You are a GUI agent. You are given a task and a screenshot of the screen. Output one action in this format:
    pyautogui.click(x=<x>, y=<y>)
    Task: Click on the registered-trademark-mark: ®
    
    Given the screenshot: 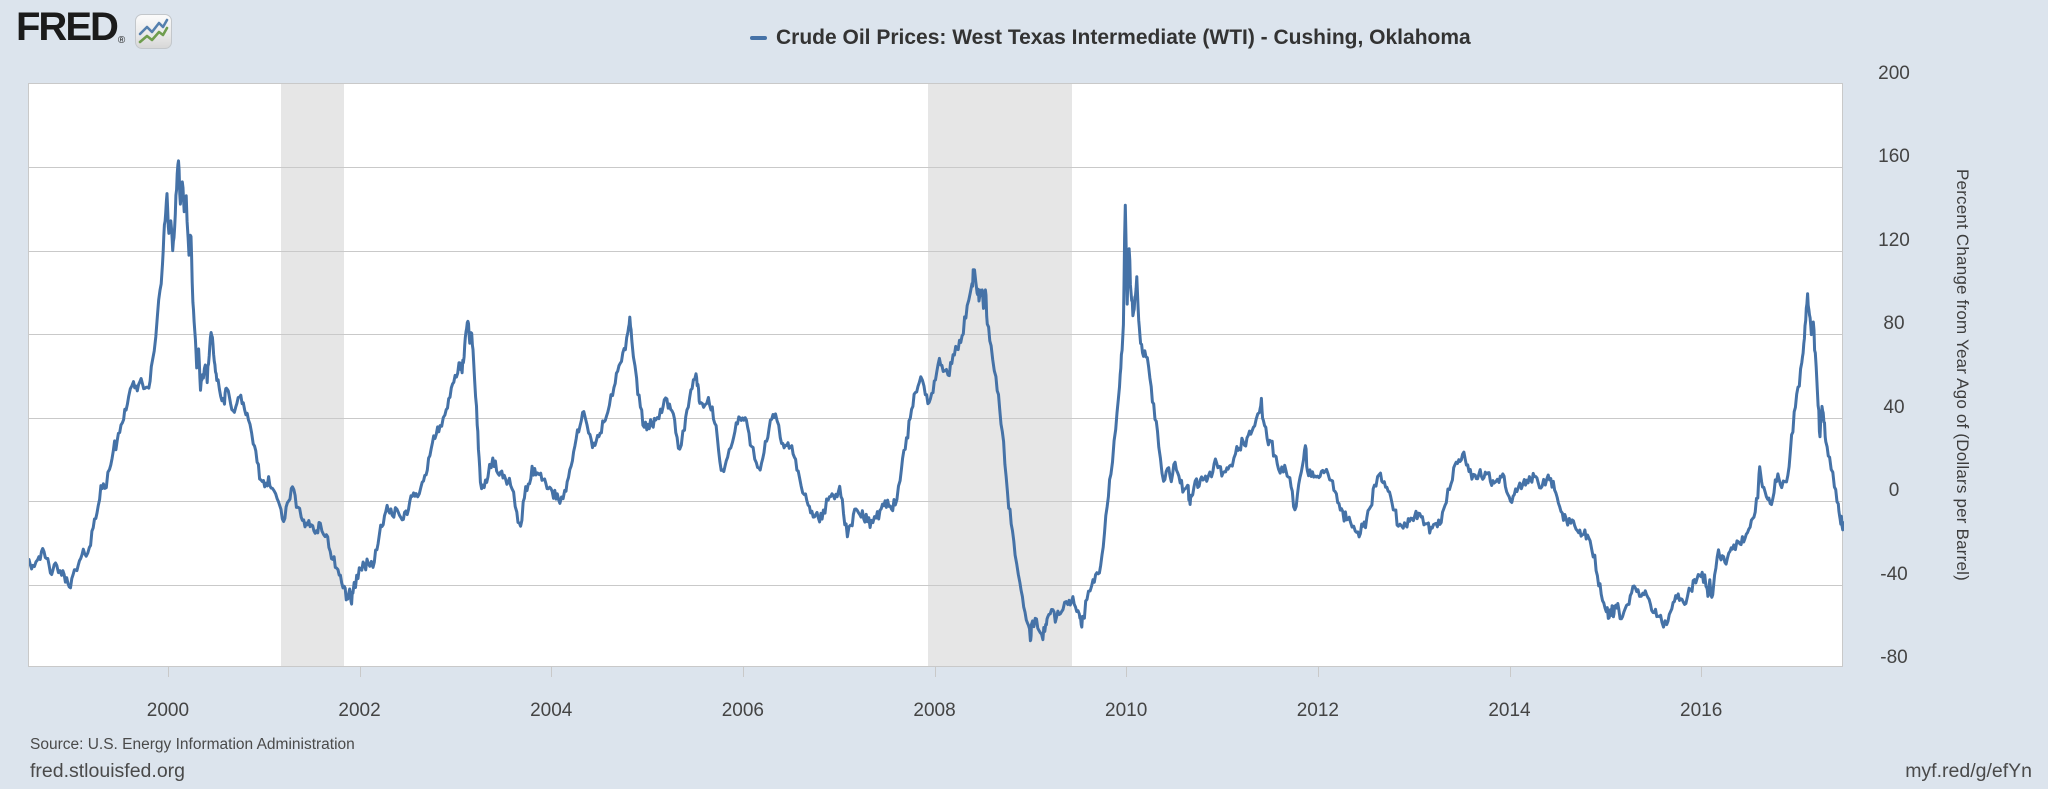 What is the action you would take?
    pyautogui.click(x=121, y=40)
    